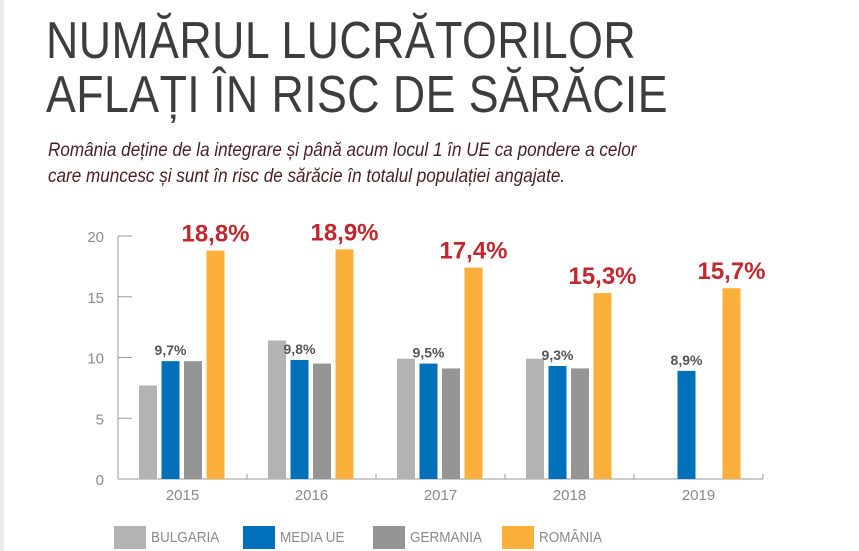 The width and height of the screenshot is (859, 551). I want to click on legend-item: BULGARIA, so click(170, 537).